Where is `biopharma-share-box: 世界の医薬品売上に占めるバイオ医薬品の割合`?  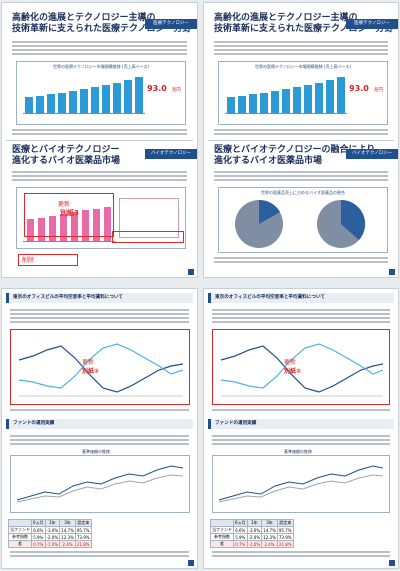 biopharma-share-box: 世界の医薬品売上に占めるバイオ医薬品の割合 is located at coordinates (303, 220).